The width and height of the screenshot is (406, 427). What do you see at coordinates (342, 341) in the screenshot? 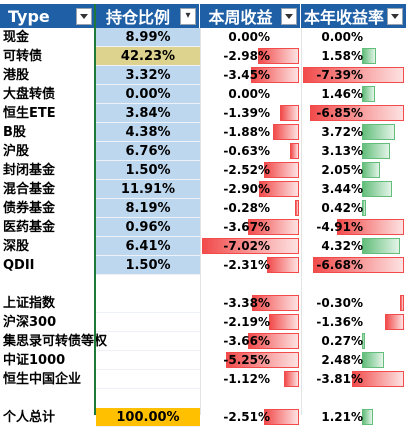
I see `year-return-value: 0.27%` at bounding box center [342, 341].